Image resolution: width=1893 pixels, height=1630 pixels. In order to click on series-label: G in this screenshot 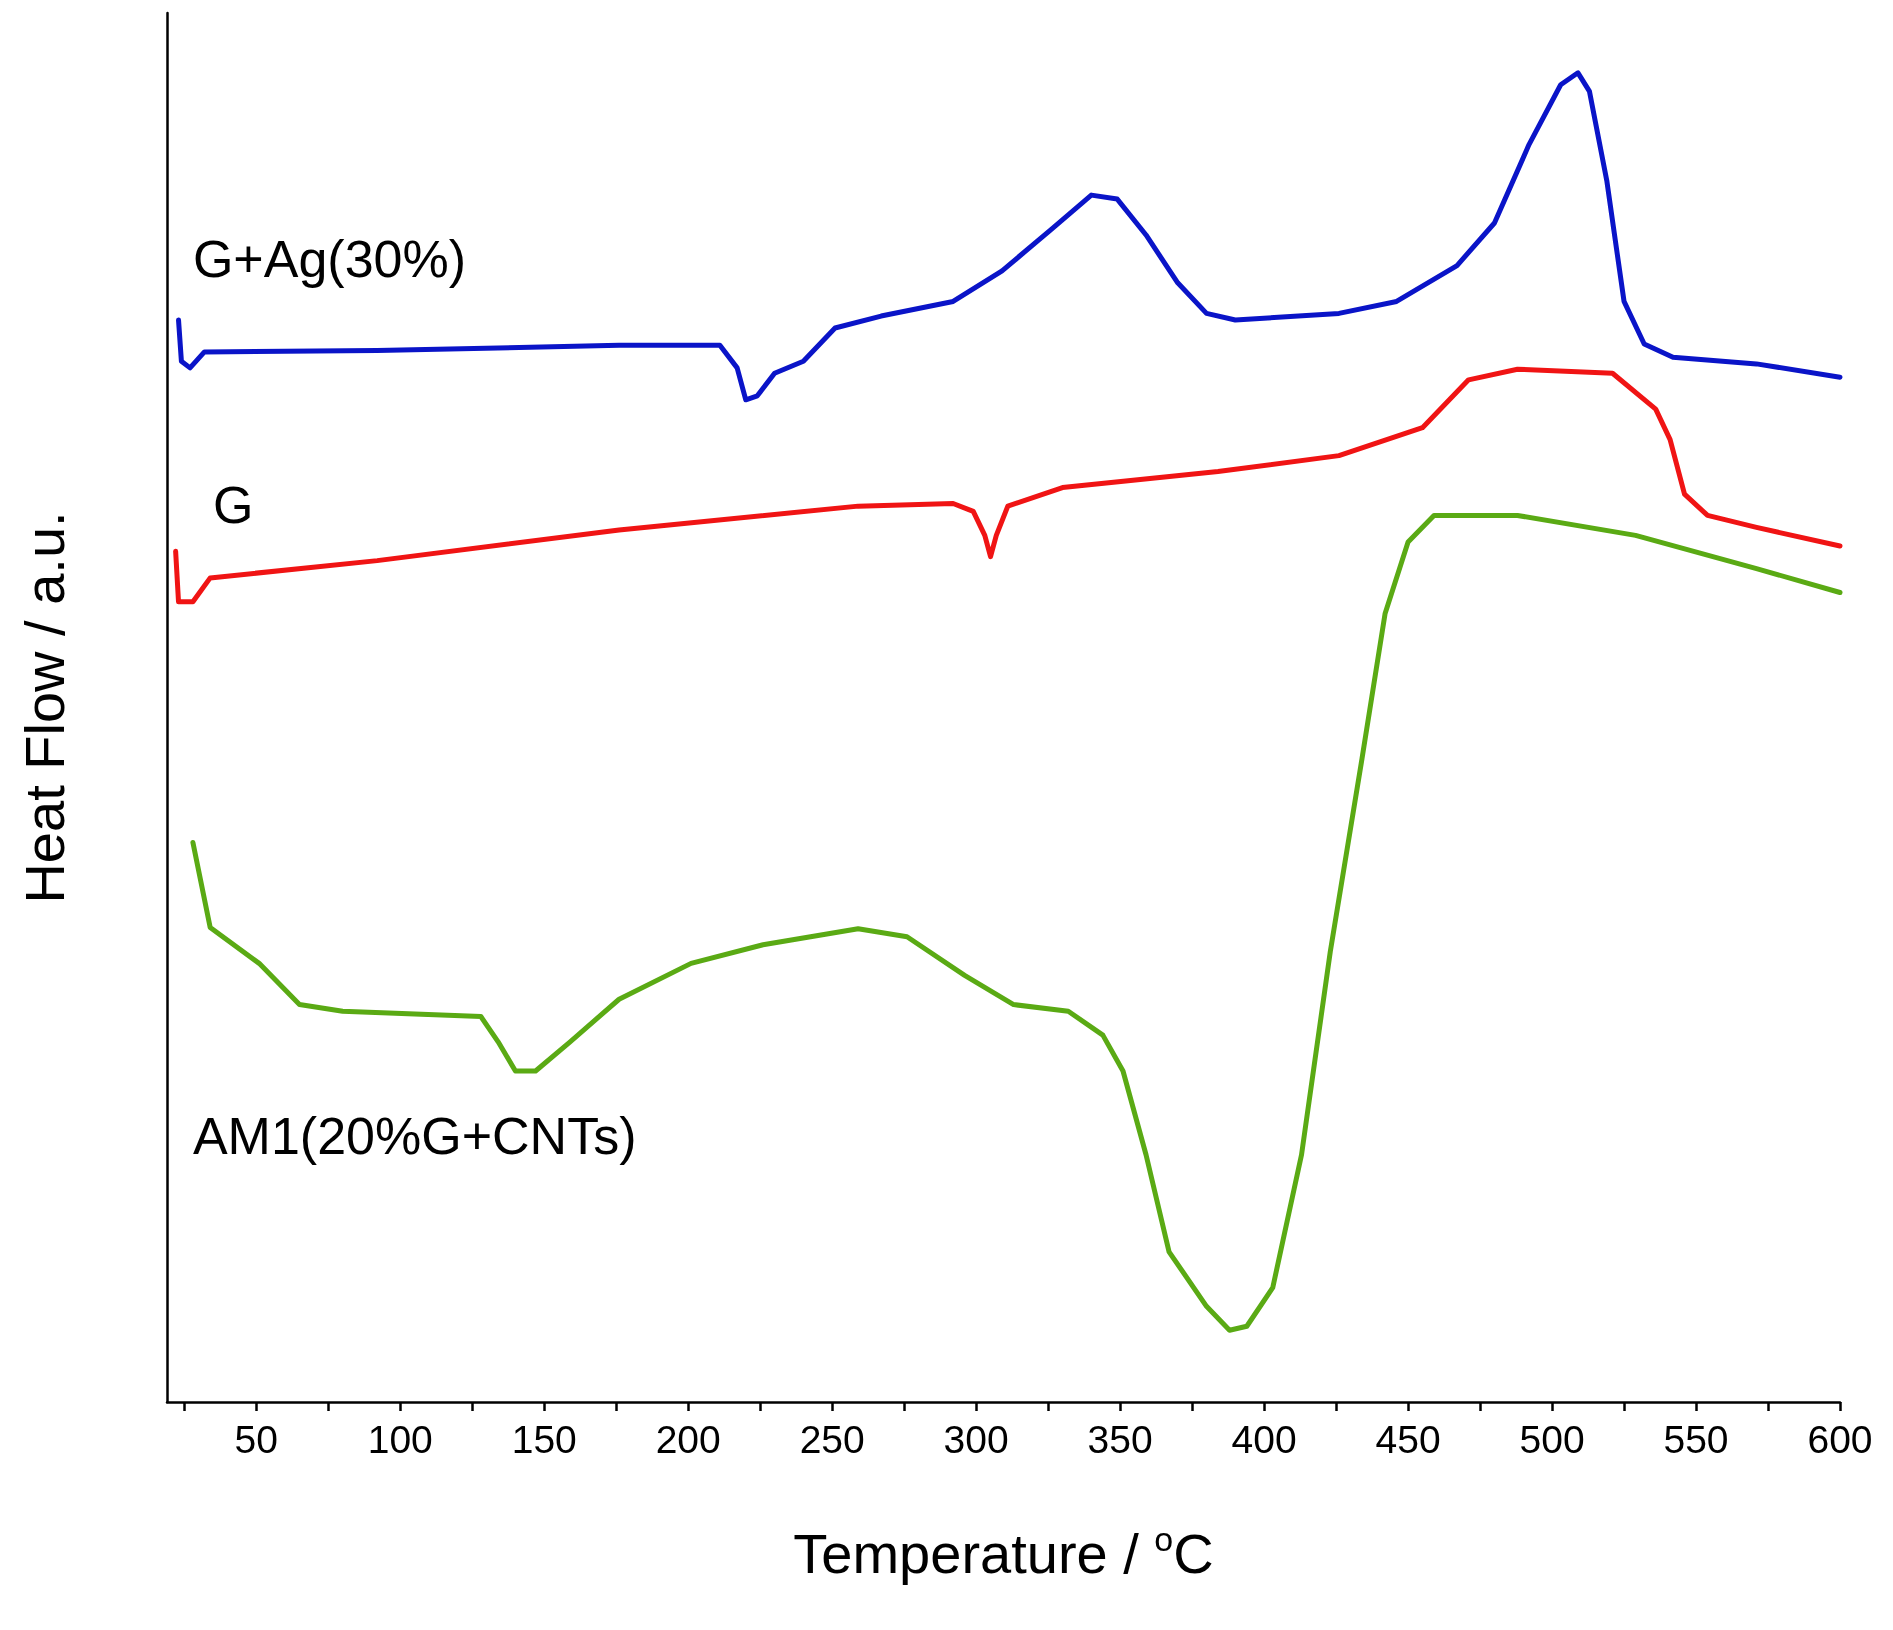, I will do `click(233, 504)`.